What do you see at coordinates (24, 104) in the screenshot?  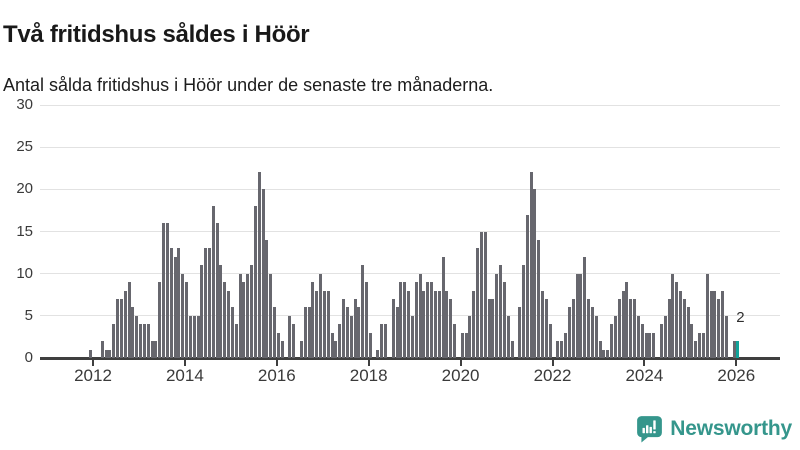 I see `y-axis-tick-label: 30` at bounding box center [24, 104].